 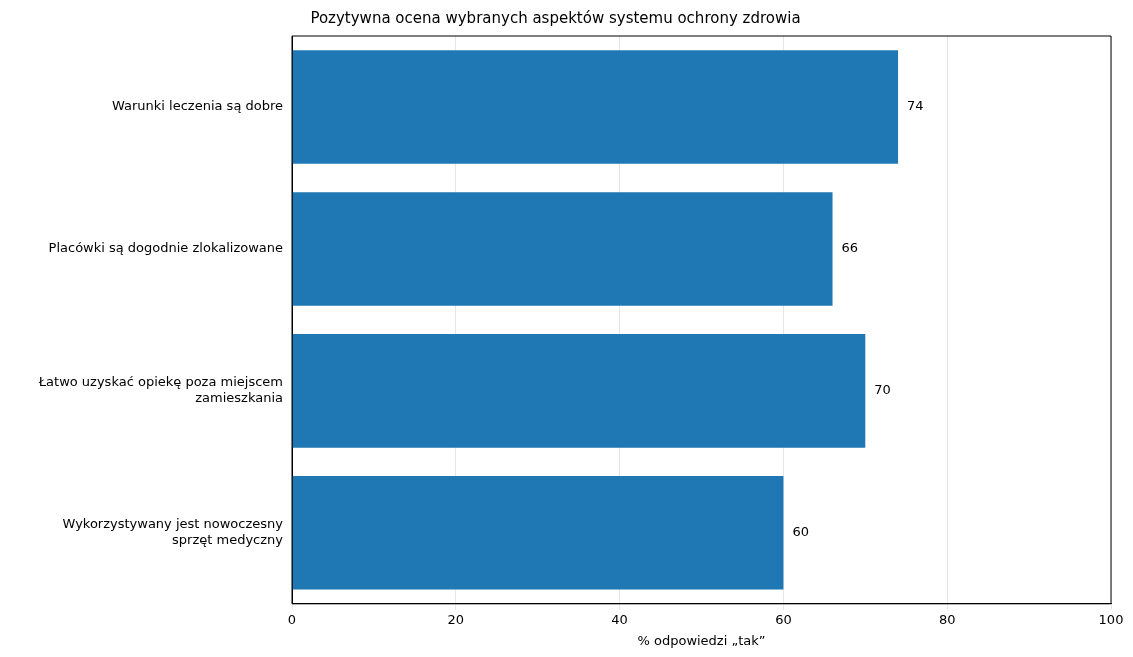 What do you see at coordinates (701, 640) in the screenshot?
I see `x-axis-title: % odpowiedzi „tak”` at bounding box center [701, 640].